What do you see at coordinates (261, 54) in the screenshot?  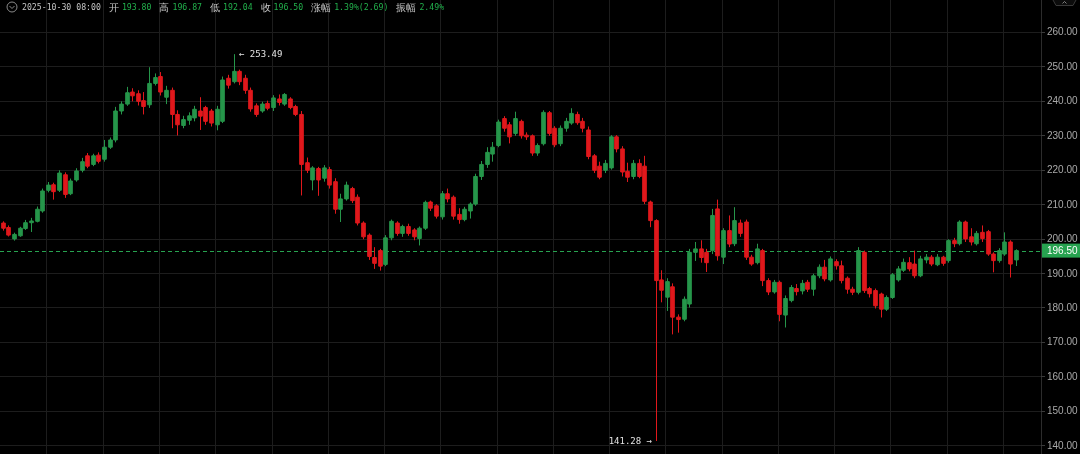 I see `annotation: ← 253.49` at bounding box center [261, 54].